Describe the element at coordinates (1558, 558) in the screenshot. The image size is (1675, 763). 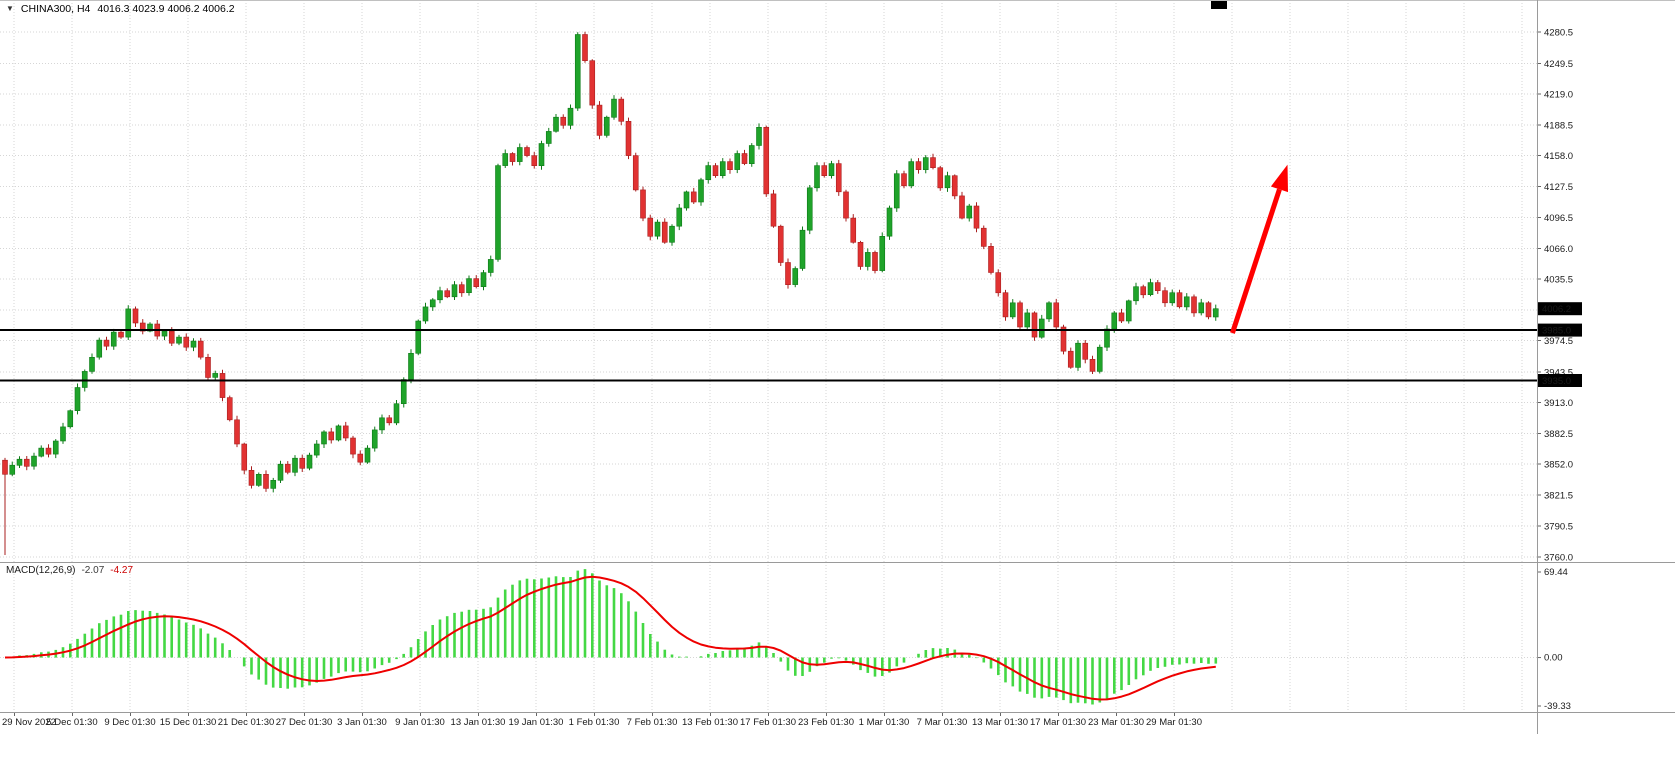
I see `price-tick-label: 3760.0` at that location.